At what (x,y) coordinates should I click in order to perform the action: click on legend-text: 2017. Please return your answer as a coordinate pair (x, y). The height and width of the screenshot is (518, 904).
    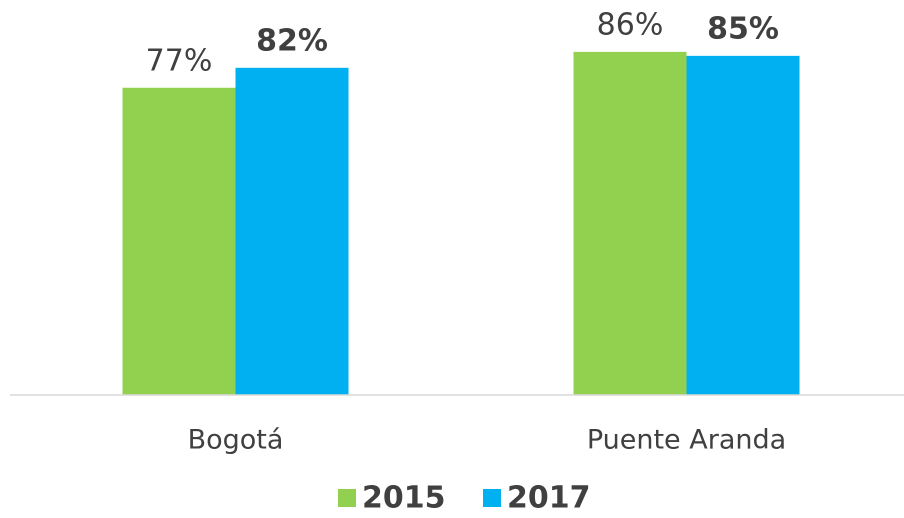
    Looking at the image, I should click on (549, 498).